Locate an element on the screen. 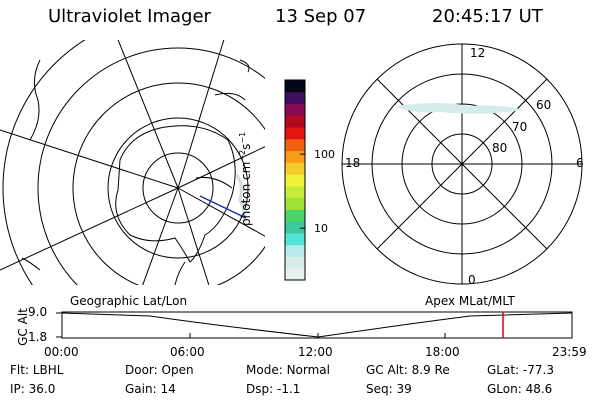  x-tick-1800: 18:00 is located at coordinates (442, 352).